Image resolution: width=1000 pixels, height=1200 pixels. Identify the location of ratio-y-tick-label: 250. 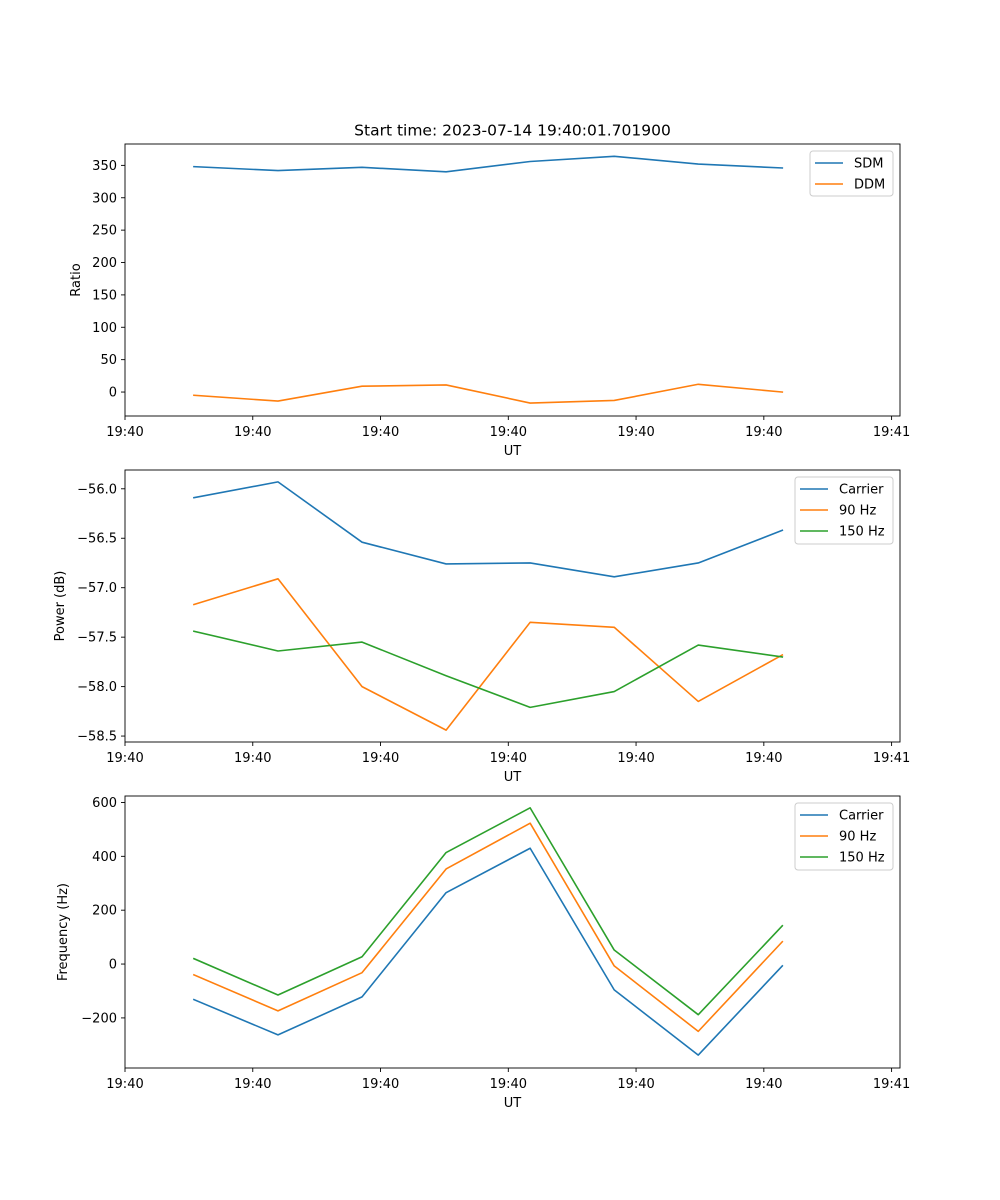
(104, 231).